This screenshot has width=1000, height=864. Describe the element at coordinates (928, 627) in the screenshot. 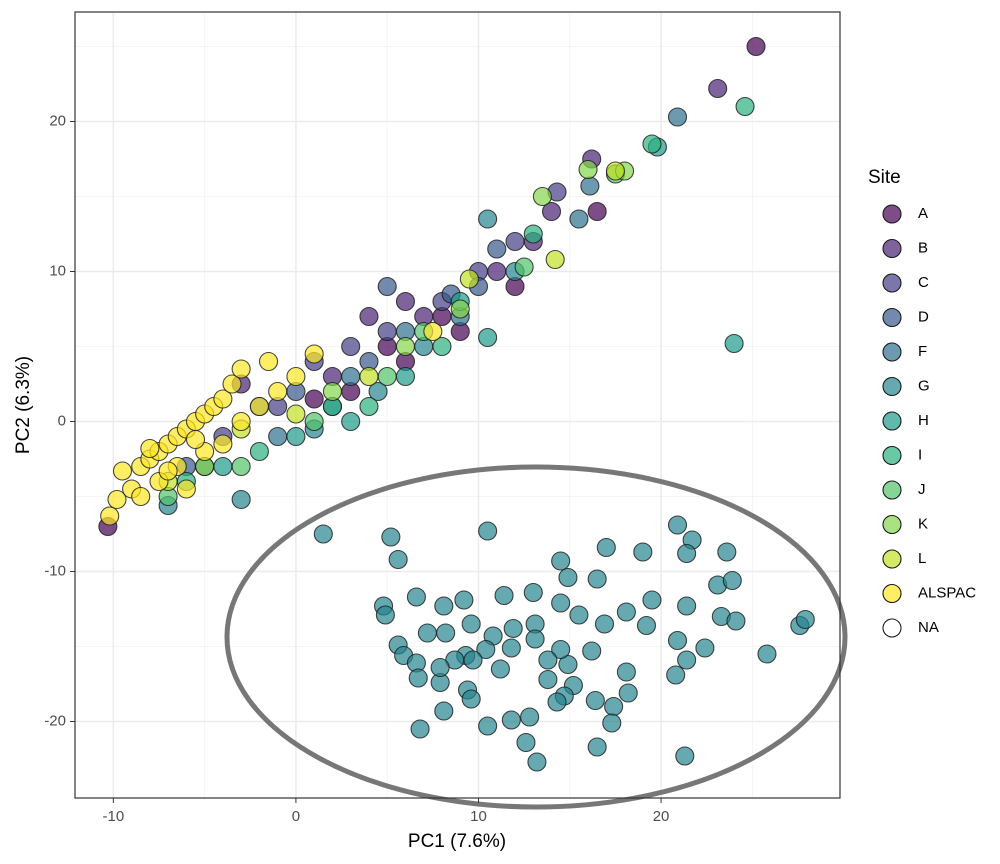

I see `legend-label: NA` at that location.